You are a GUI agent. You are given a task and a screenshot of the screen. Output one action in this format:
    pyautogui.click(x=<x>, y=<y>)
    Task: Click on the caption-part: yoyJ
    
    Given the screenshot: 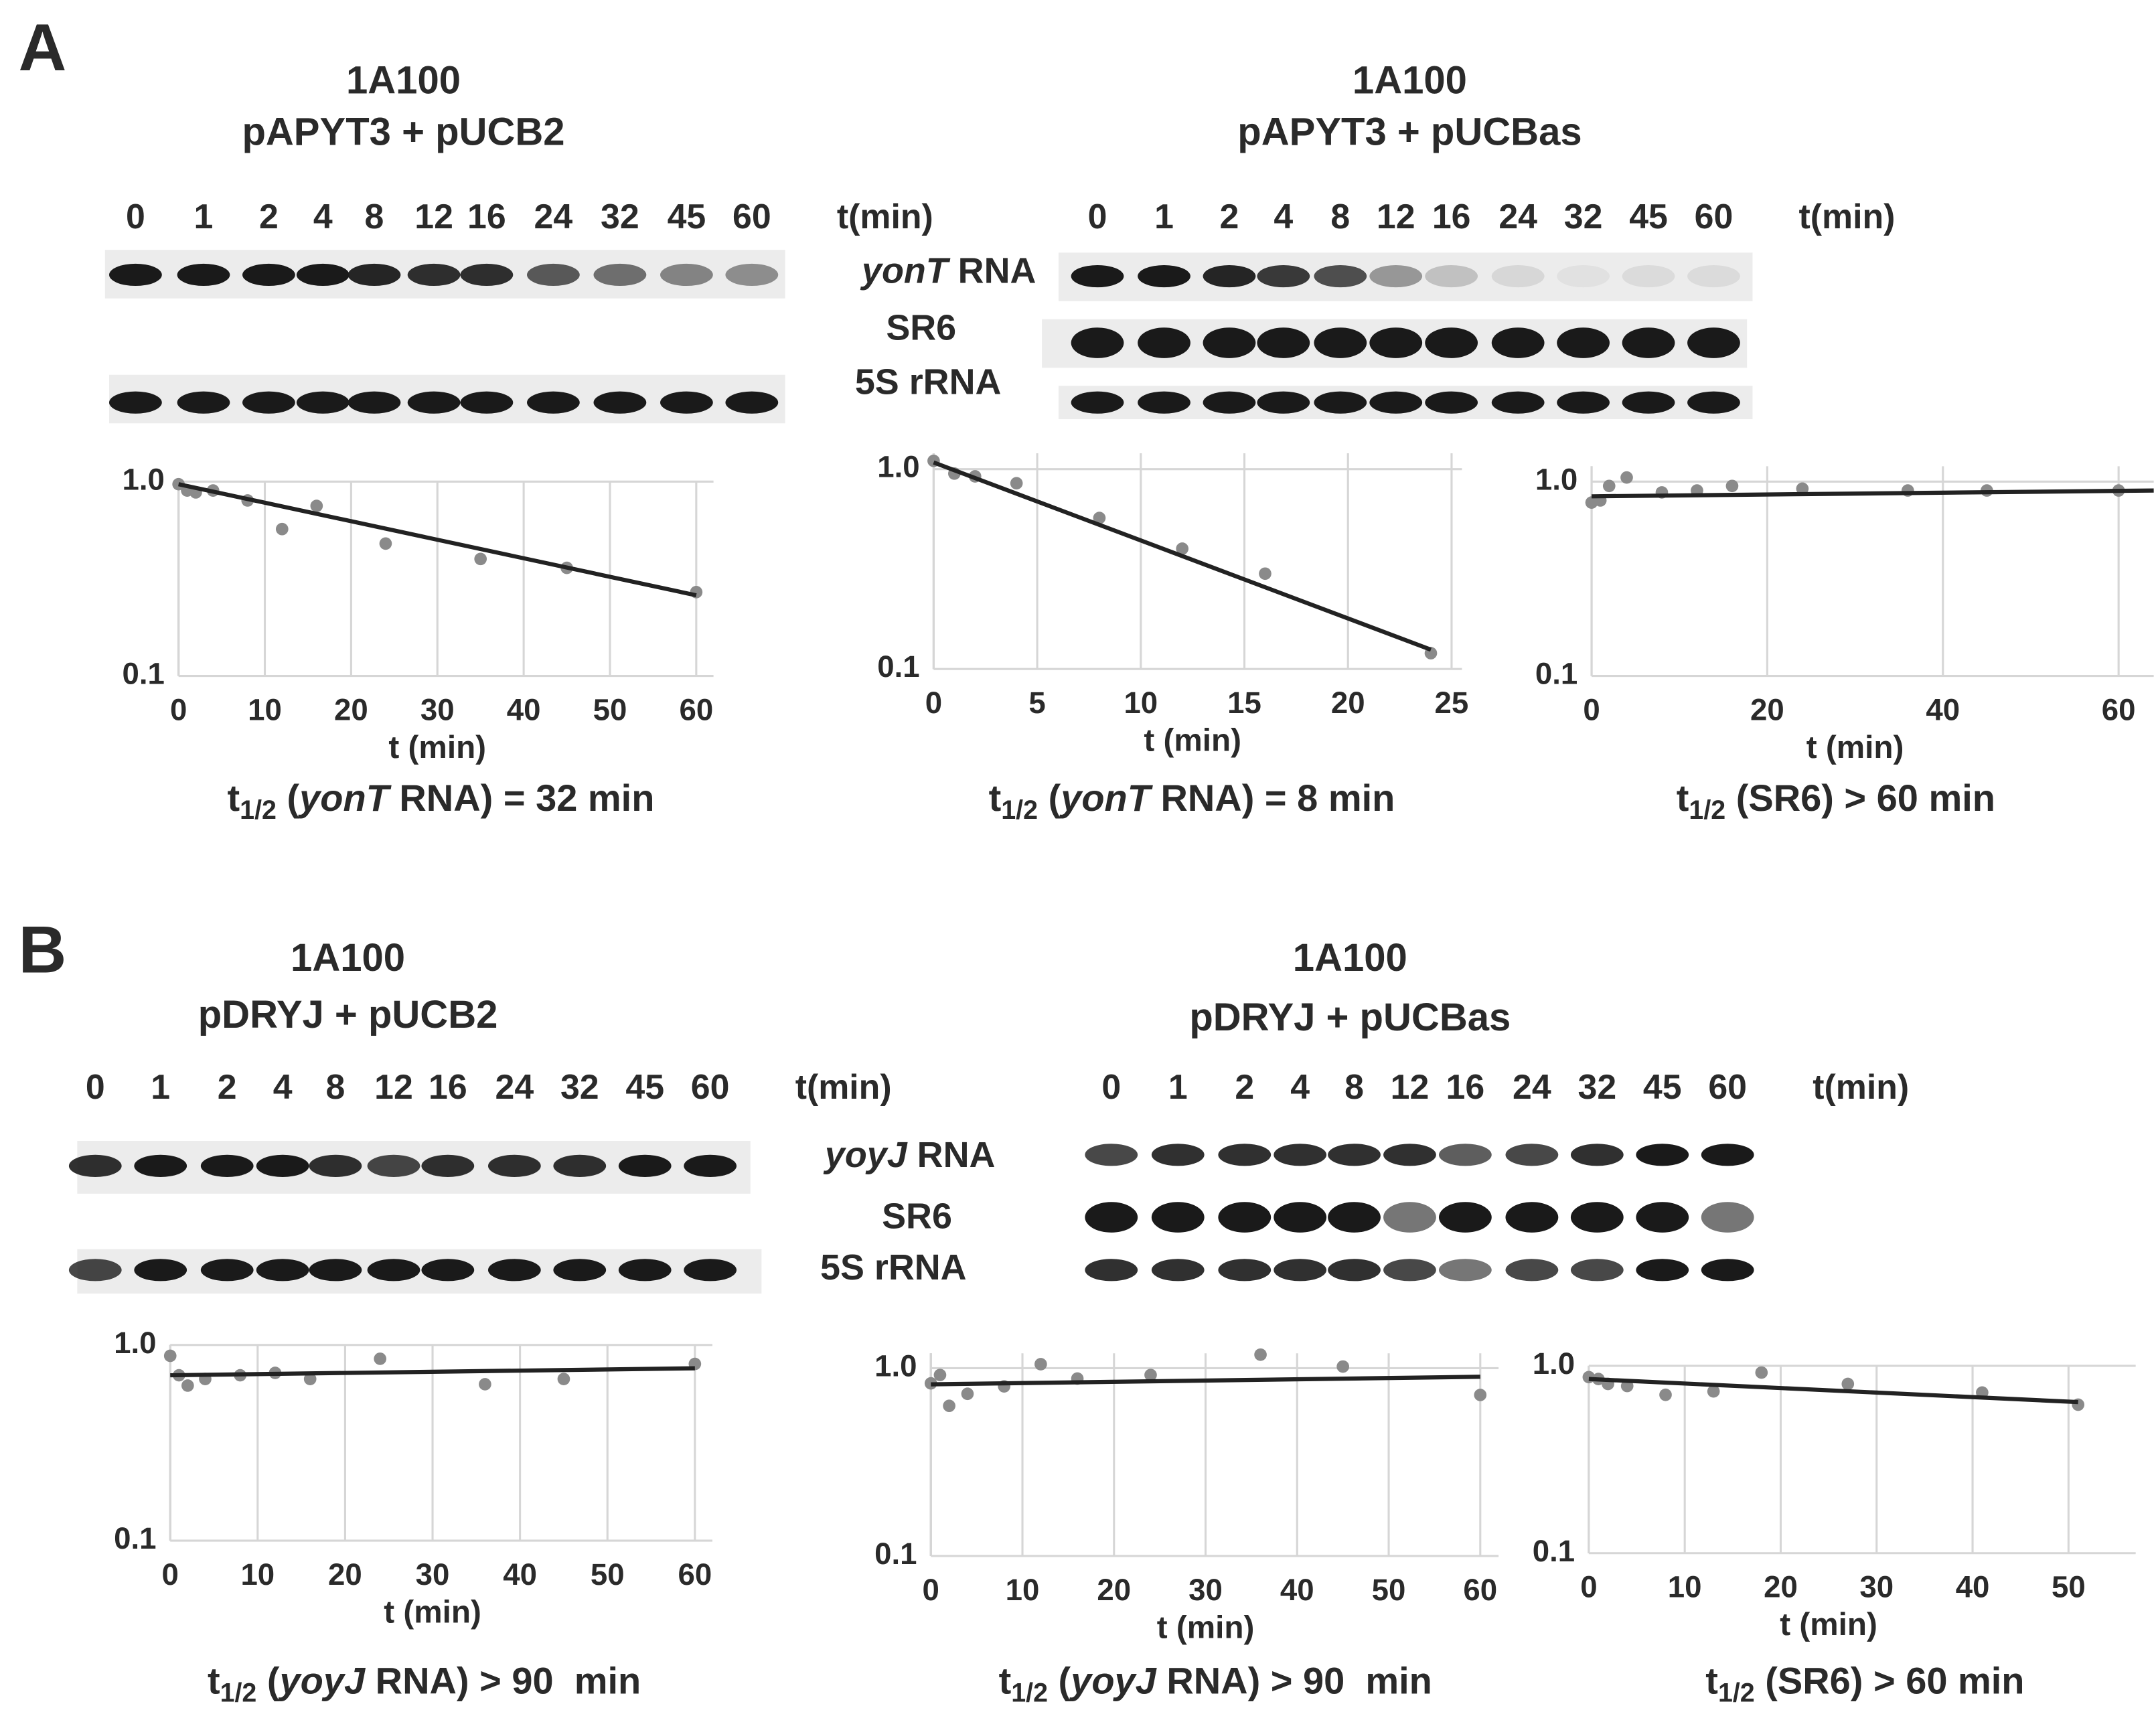 What is the action you would take?
    pyautogui.click(x=1113, y=1680)
    